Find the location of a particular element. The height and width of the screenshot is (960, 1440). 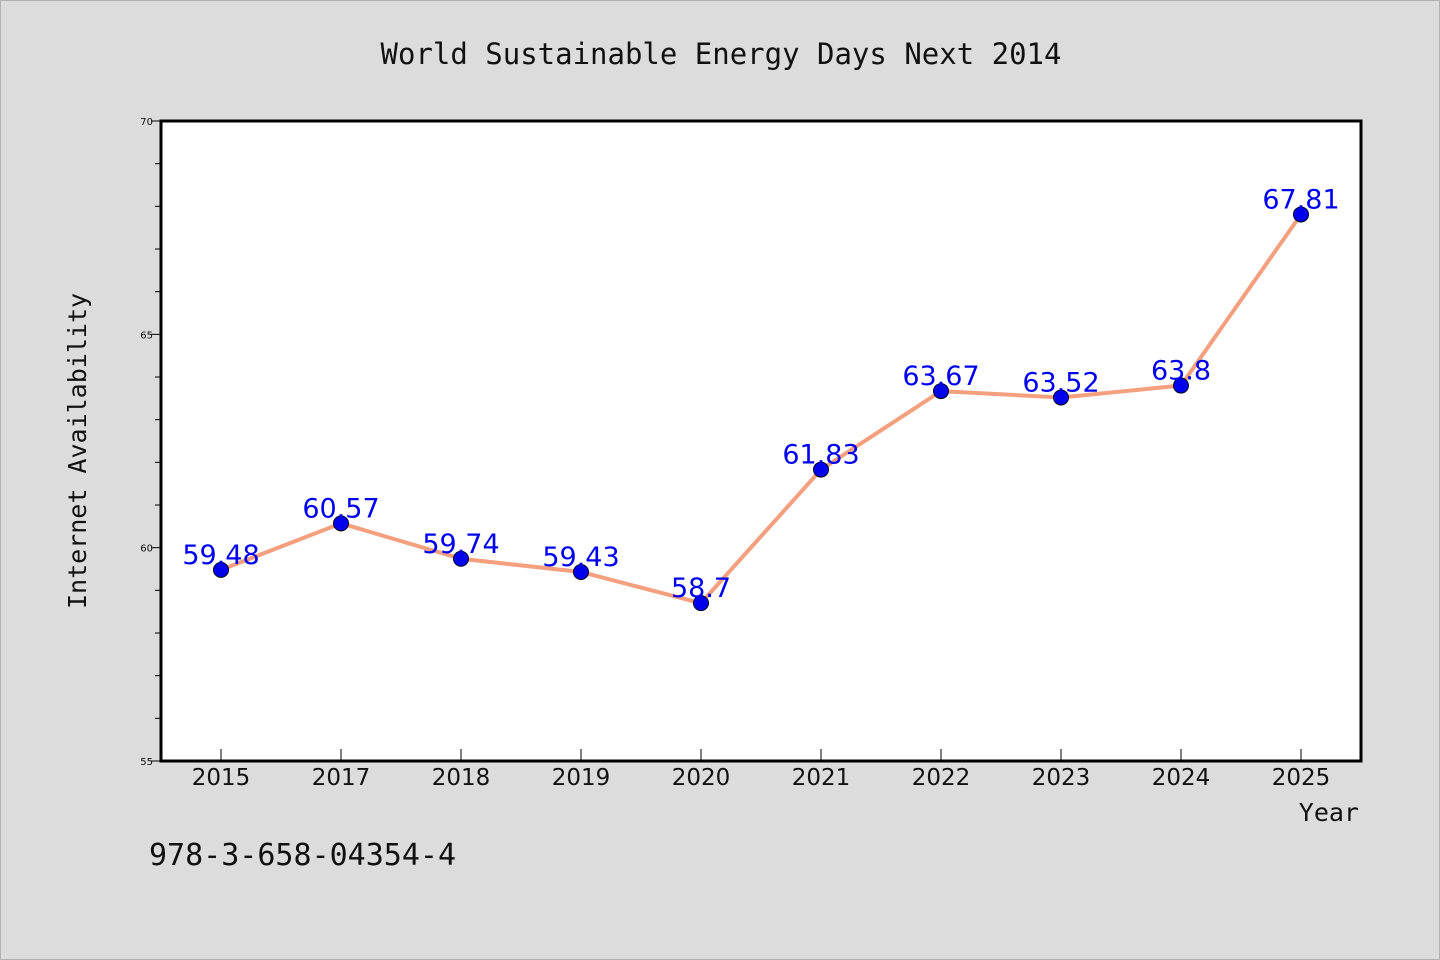

y-tick-label: 60 is located at coordinates (146, 549).